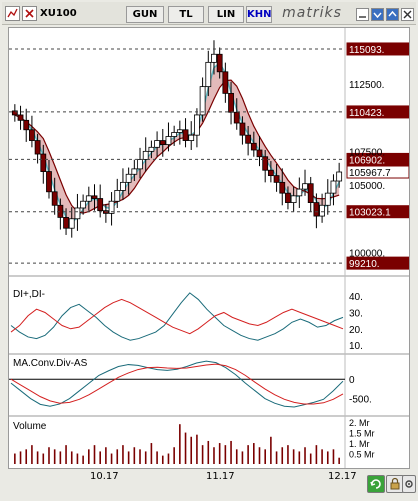 The width and height of the screenshot is (418, 501). What do you see at coordinates (359, 423) in the screenshot?
I see `volume-tick-label: 2. Mr` at bounding box center [359, 423].